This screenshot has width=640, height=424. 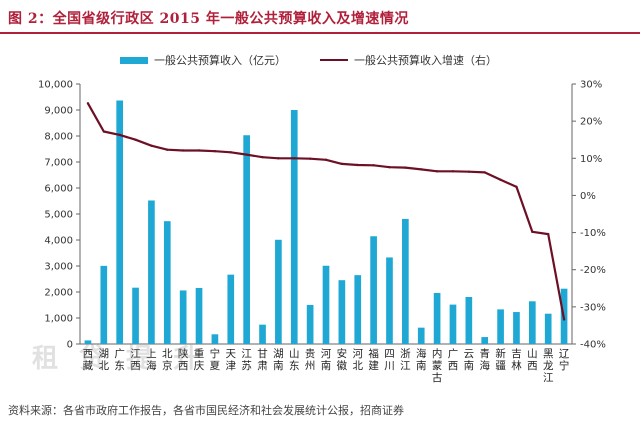 What do you see at coordinates (516, 187) in the screenshot?
I see `growth-point-吉林` at bounding box center [516, 187].